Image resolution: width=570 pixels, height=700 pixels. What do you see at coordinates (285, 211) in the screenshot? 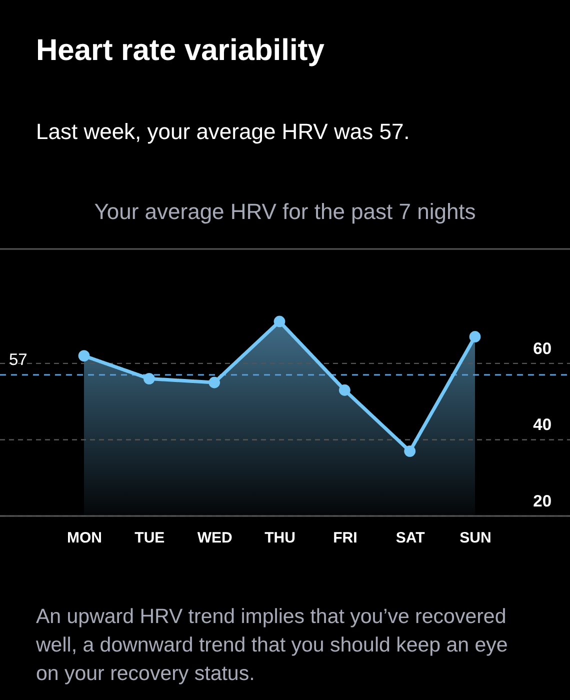
I see `text: Your average HRV for the past 7 nights` at bounding box center [285, 211].